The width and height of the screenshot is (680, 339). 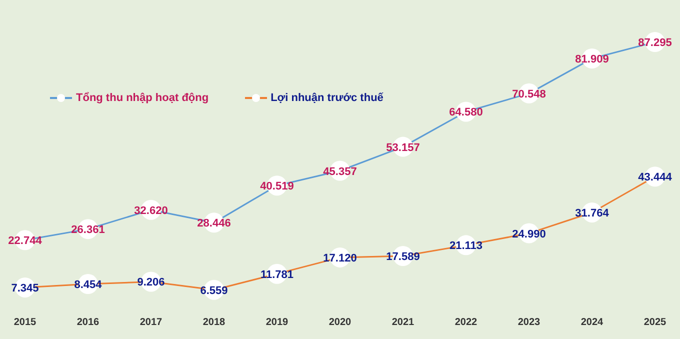 What do you see at coordinates (25, 322) in the screenshot?
I see `x-tick-label: 2015` at bounding box center [25, 322].